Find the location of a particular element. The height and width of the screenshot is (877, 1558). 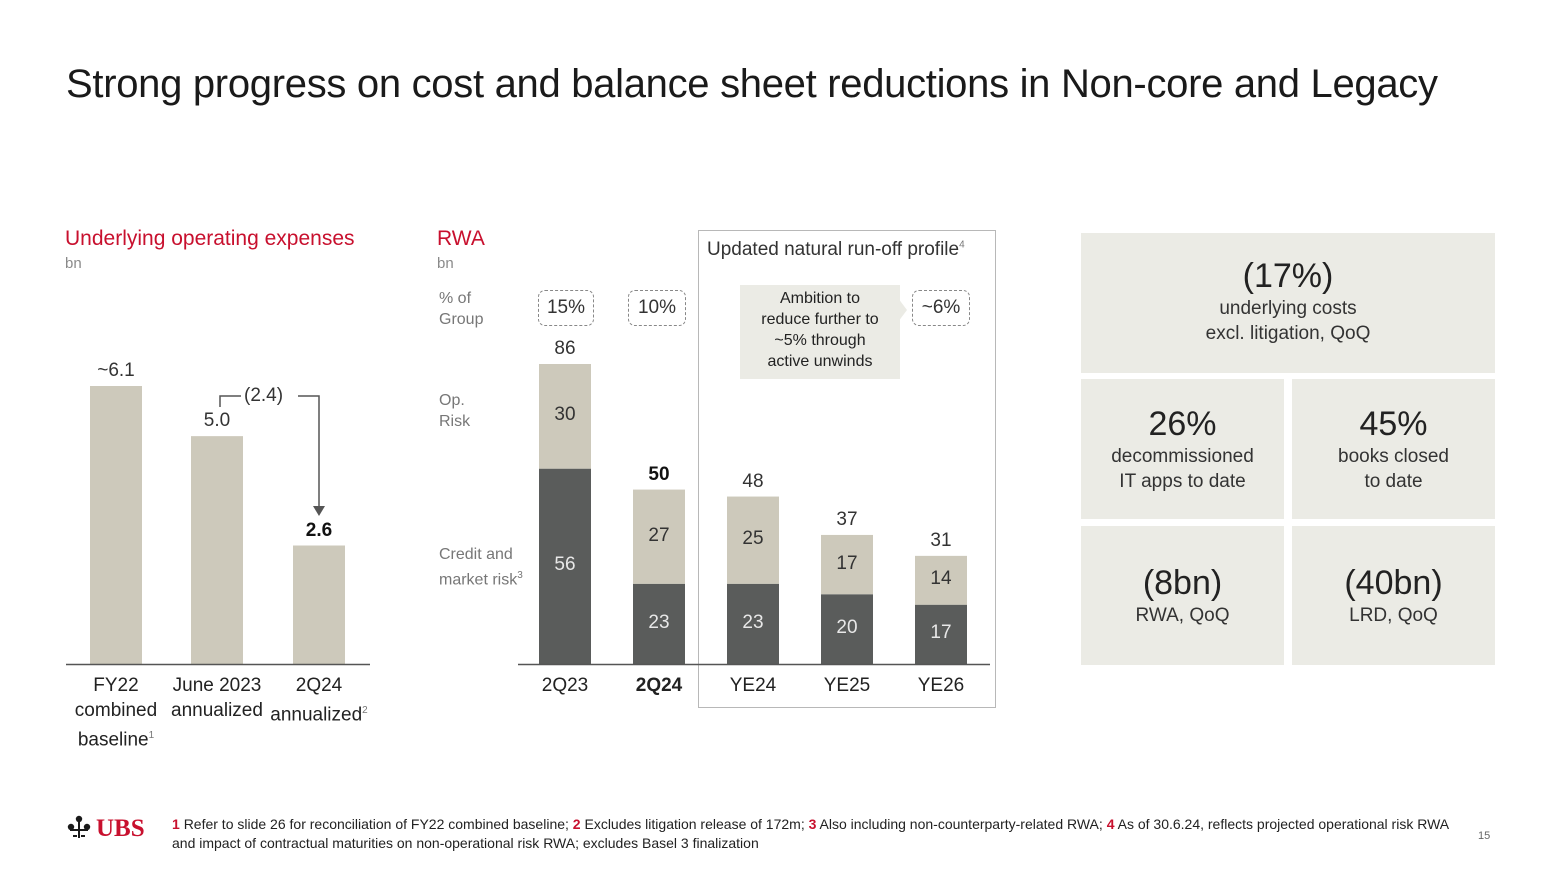

kpi-desc-line: books closed is located at coordinates (1393, 456).